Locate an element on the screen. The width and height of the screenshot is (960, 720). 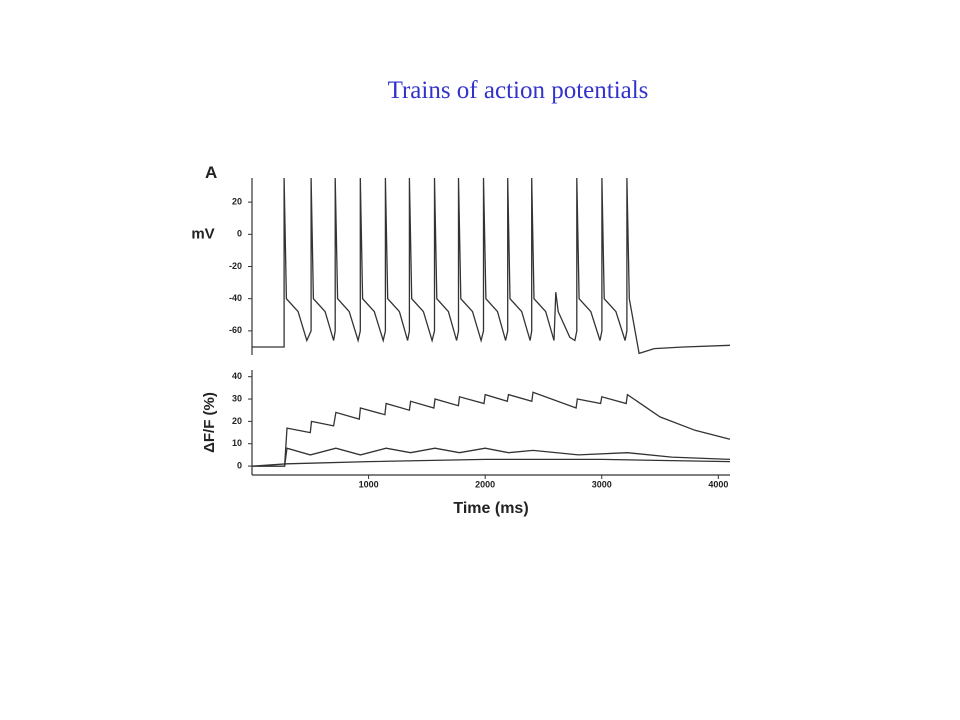
y-tick-label: 10 is located at coordinates (237, 443).